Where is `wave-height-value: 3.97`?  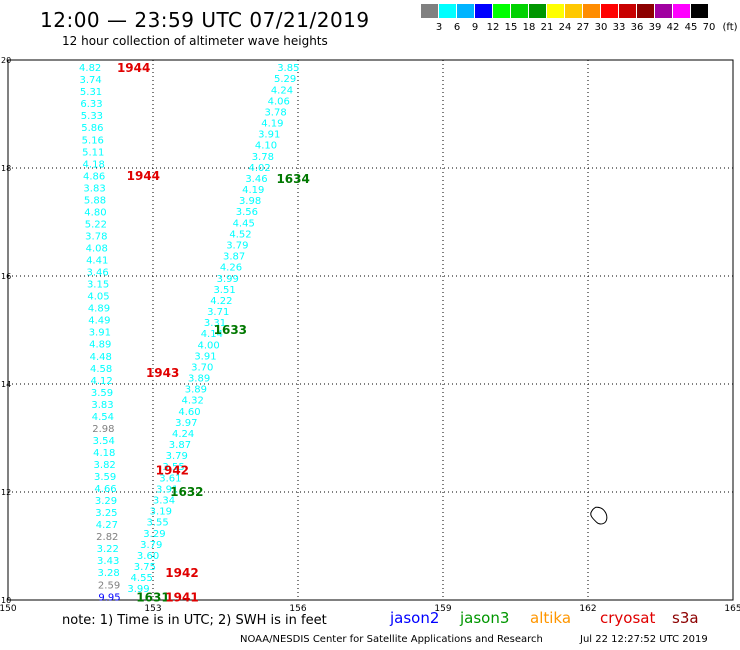 wave-height-value: 3.97 is located at coordinates (186, 423).